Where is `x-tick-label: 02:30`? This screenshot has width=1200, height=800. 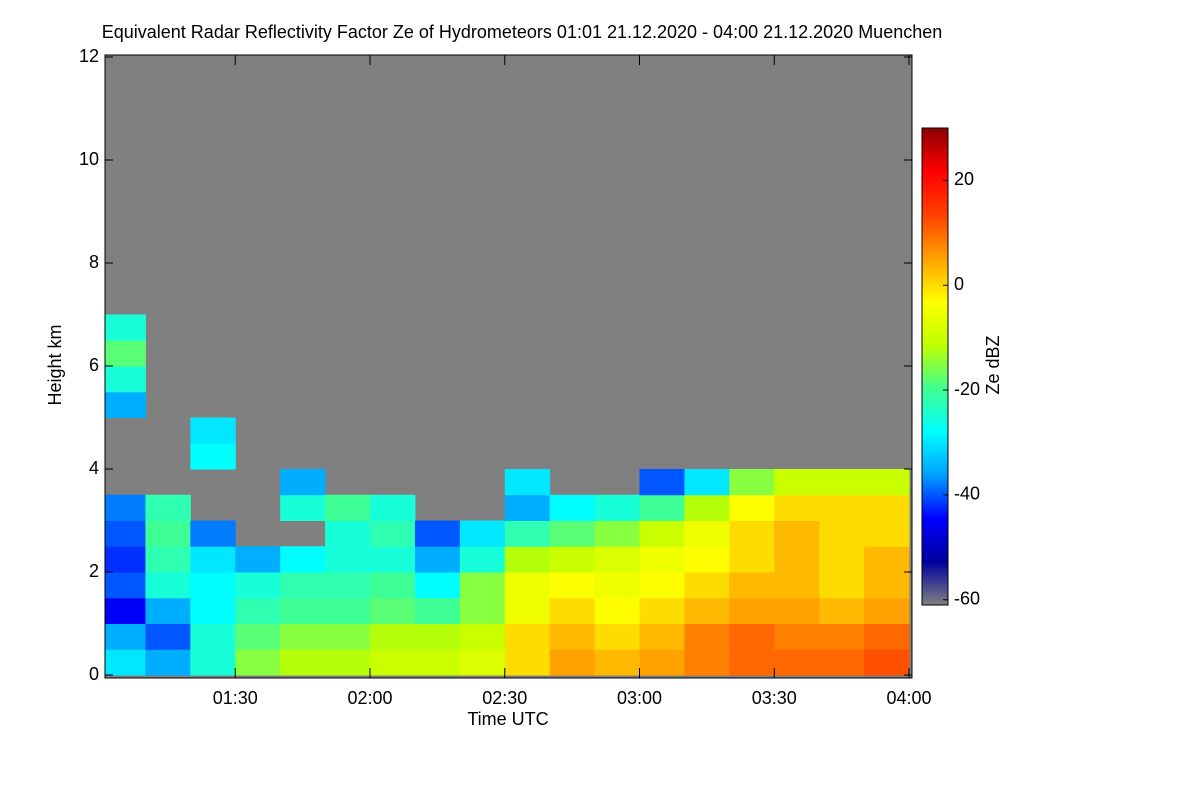 x-tick-label: 02:30 is located at coordinates (504, 698).